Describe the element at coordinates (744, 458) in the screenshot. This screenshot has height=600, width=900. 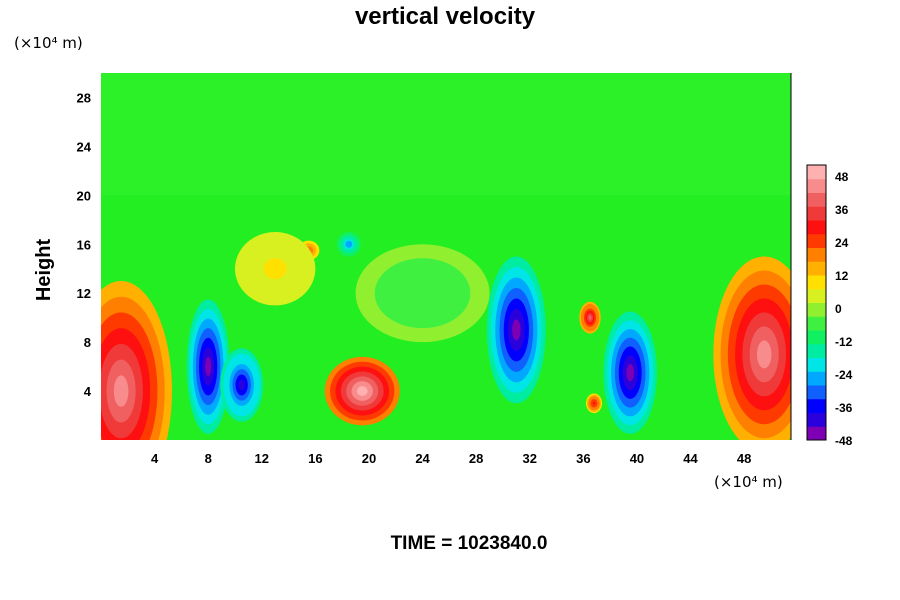
I see `x-tick-label: 48` at that location.